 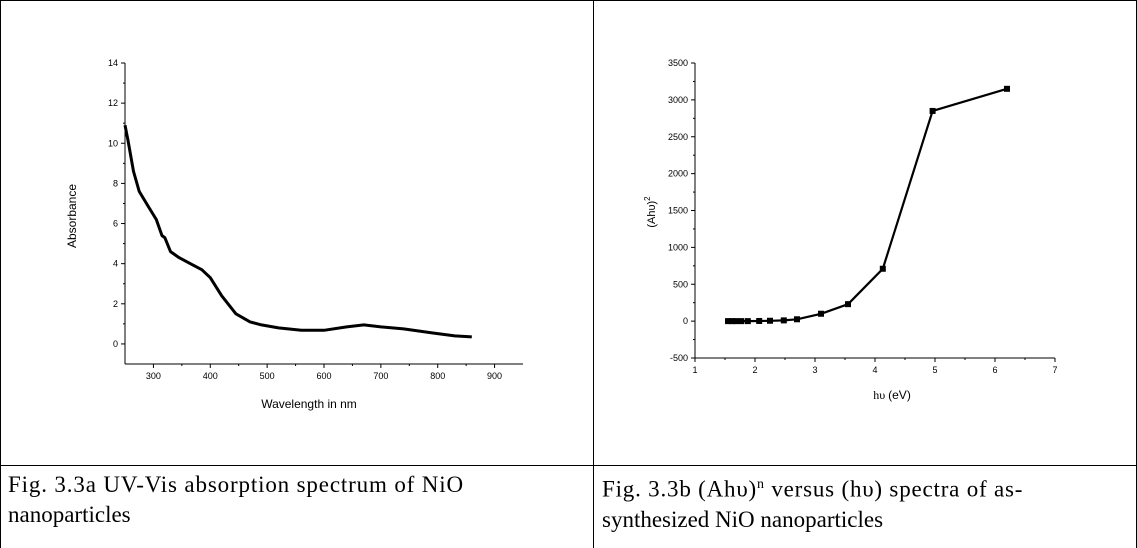 What do you see at coordinates (880, 395) in the screenshot?
I see `x-axis-label-symbol: hυ` at bounding box center [880, 395].